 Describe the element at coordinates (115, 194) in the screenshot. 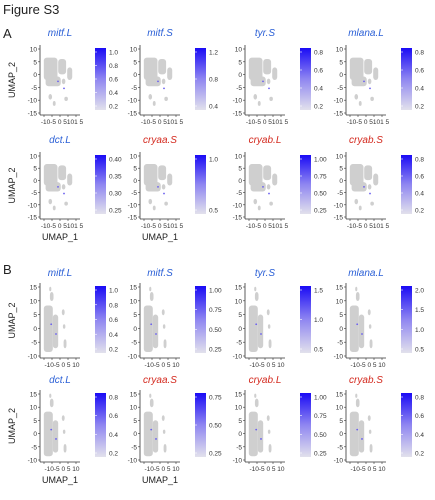

I see `legend-tick-label: 0.30` at that location.